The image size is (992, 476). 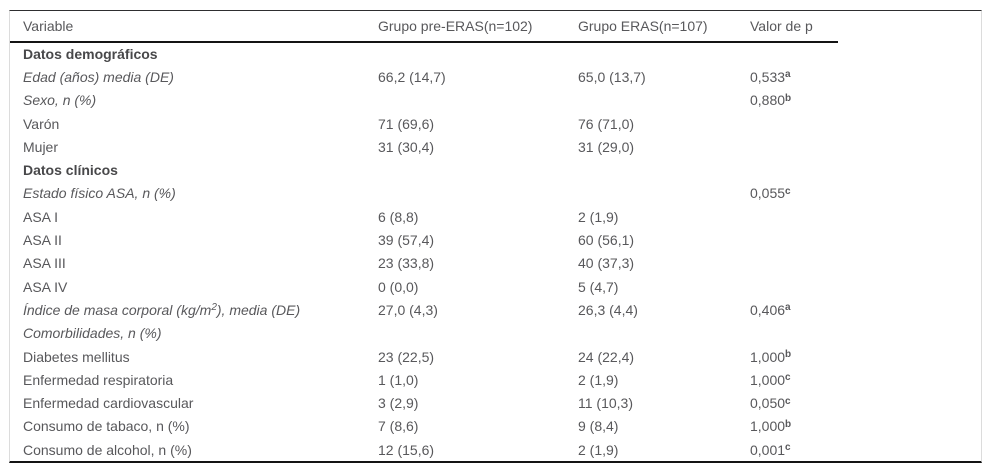 What do you see at coordinates (788, 75) in the screenshot?
I see `footnote-superscript: a` at bounding box center [788, 75].